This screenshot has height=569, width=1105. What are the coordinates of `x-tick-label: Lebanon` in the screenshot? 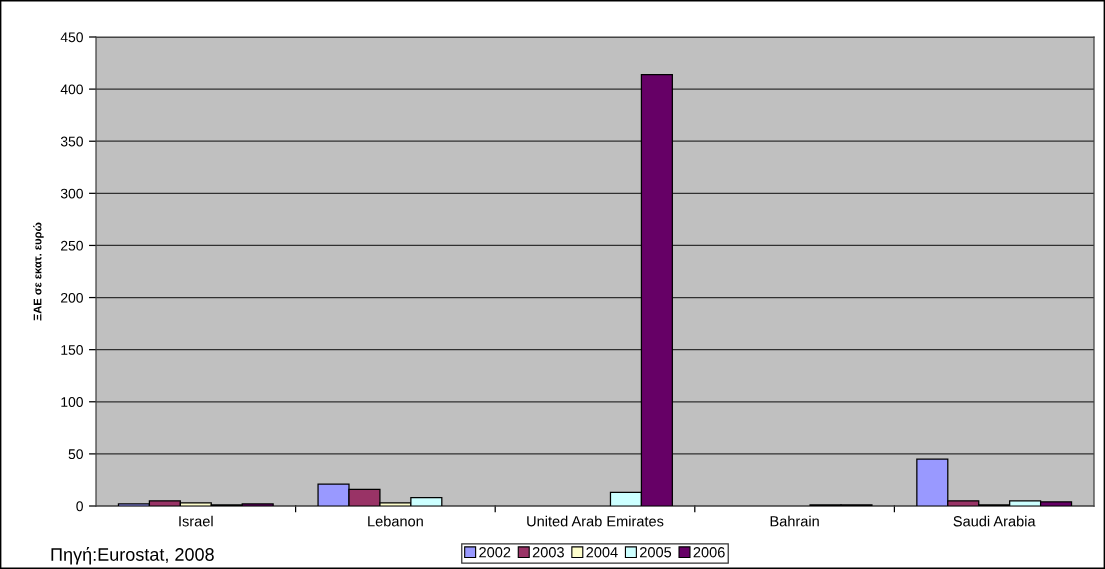 It's located at (395, 521).